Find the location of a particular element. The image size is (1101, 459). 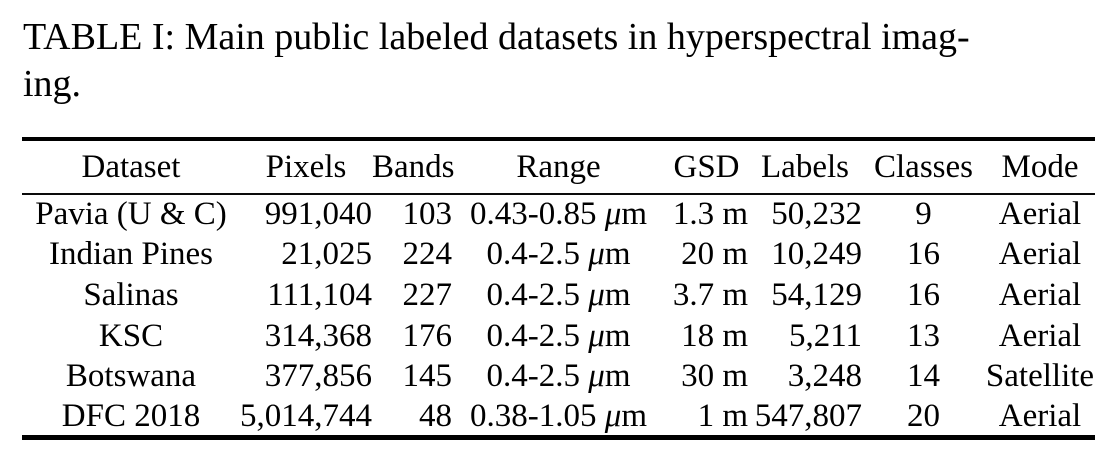

cell-classes: 14 is located at coordinates (923, 376).